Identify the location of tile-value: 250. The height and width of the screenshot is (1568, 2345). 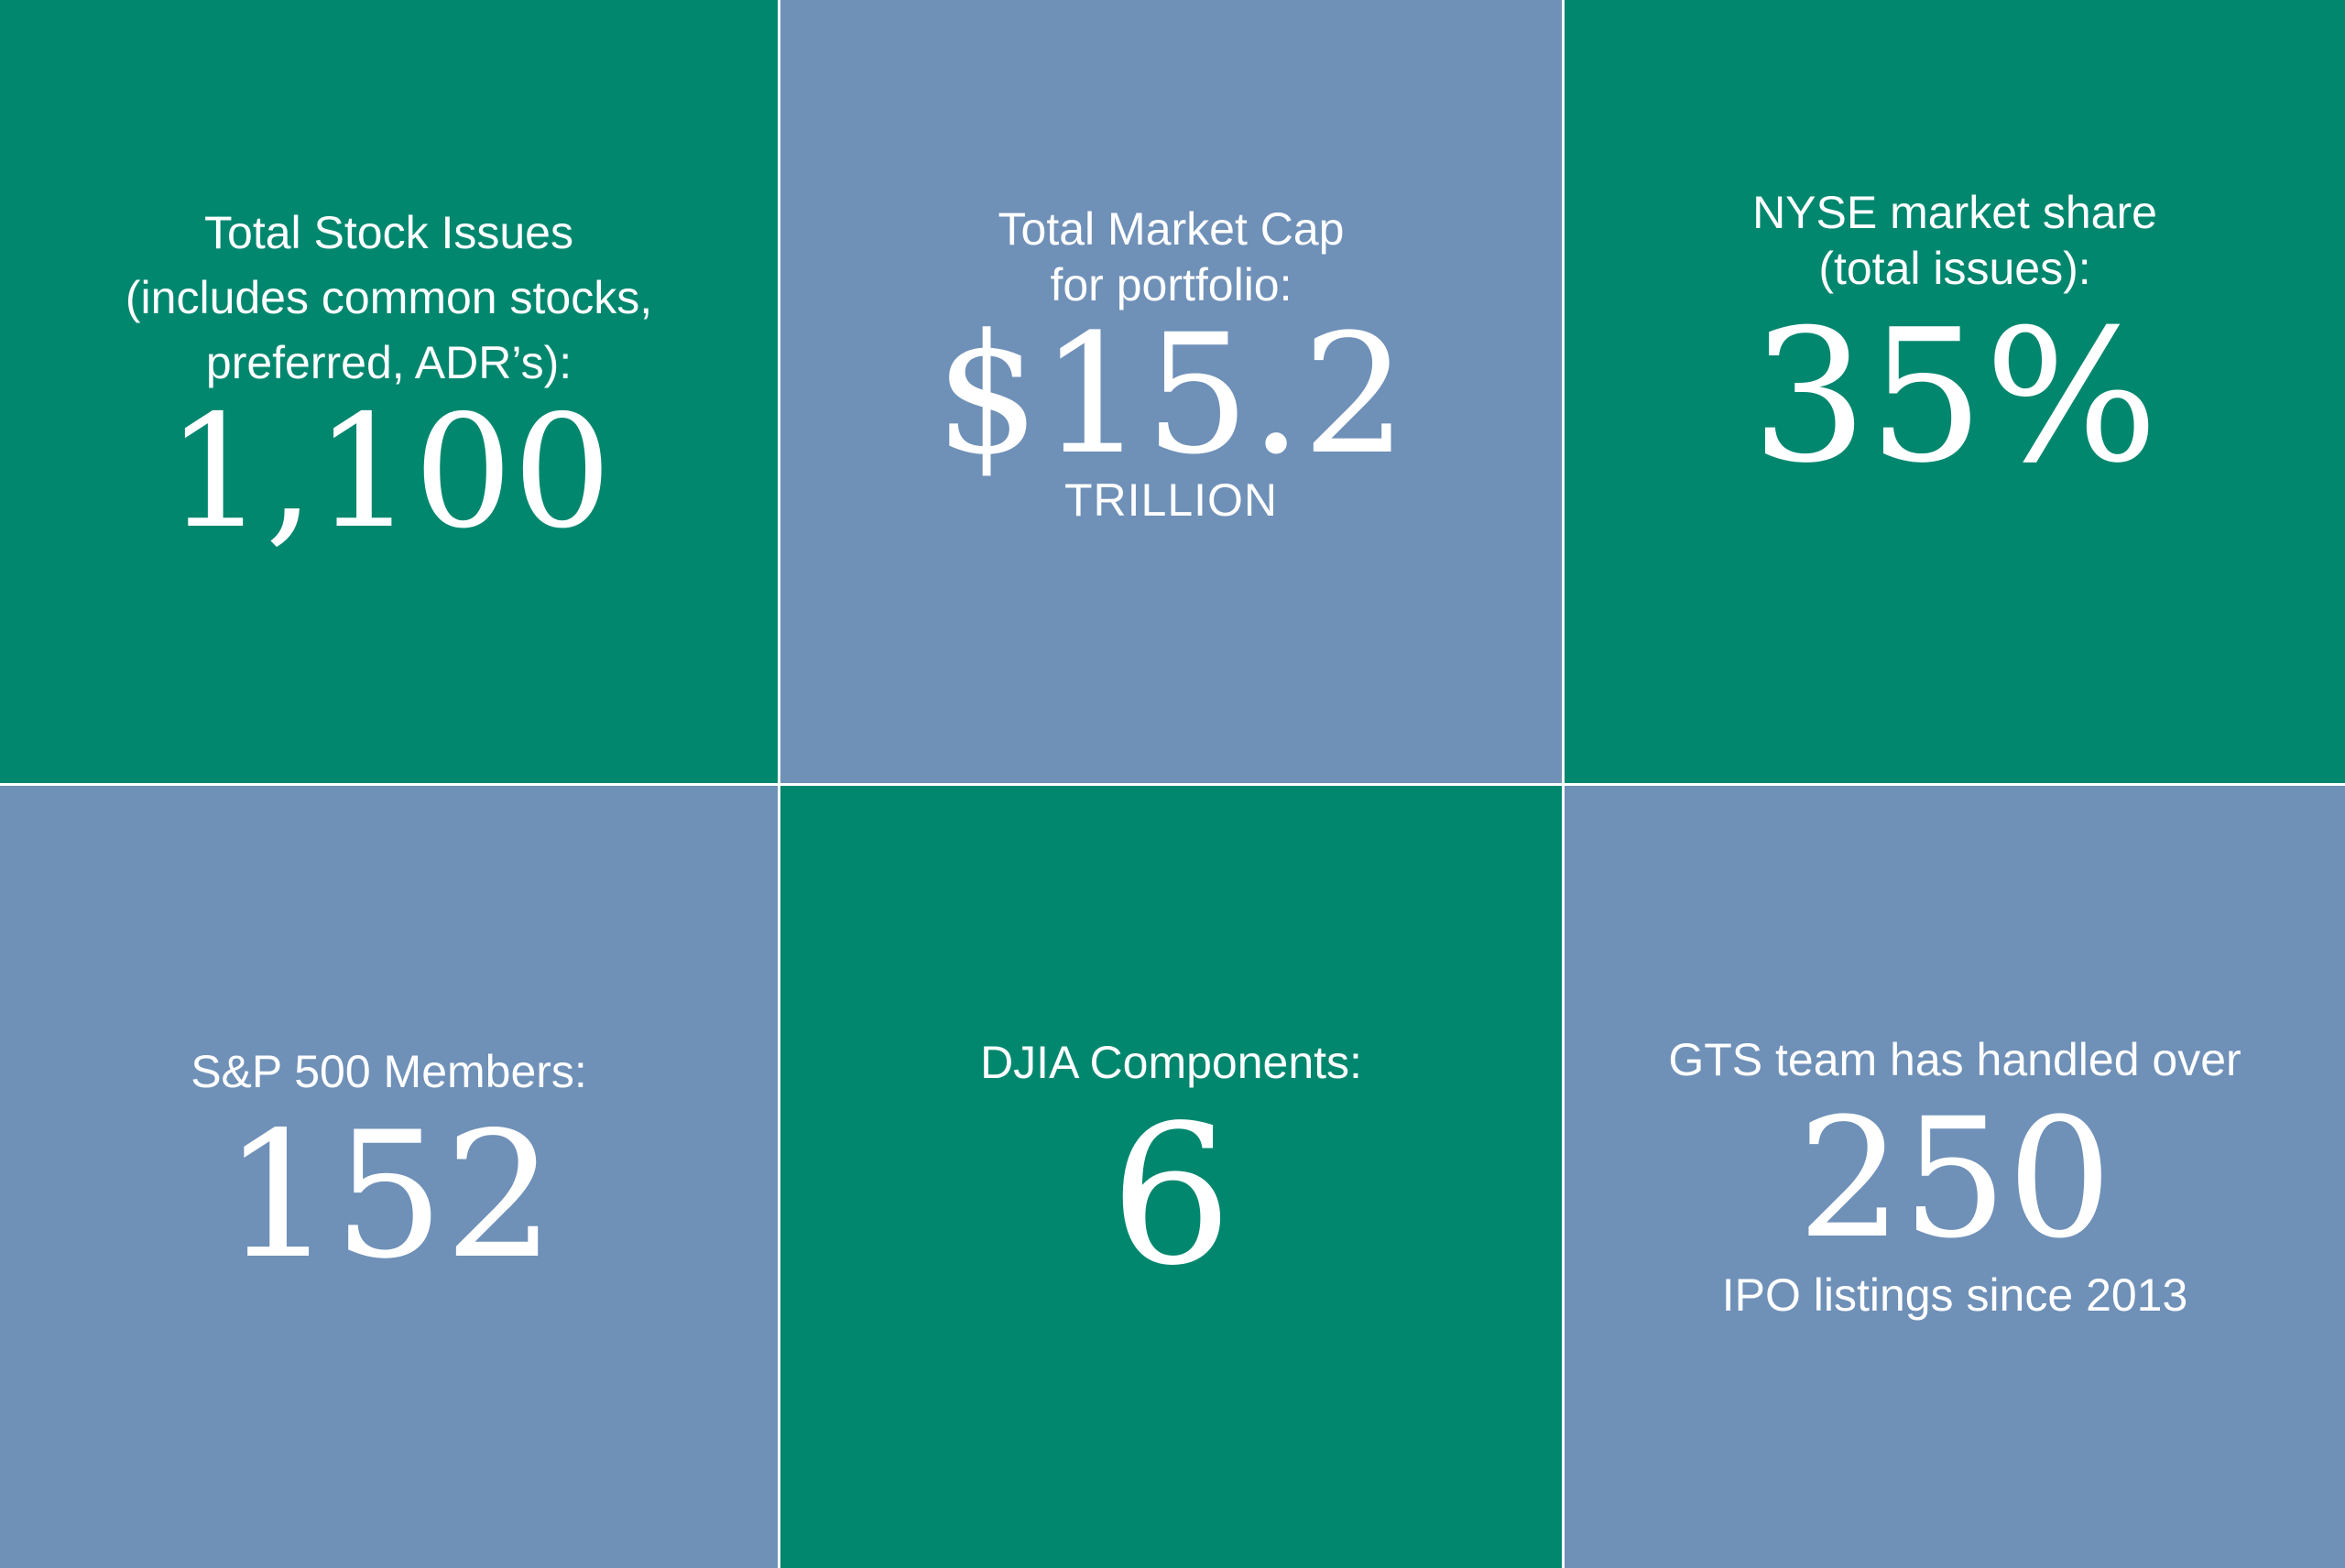
(1954, 1179).